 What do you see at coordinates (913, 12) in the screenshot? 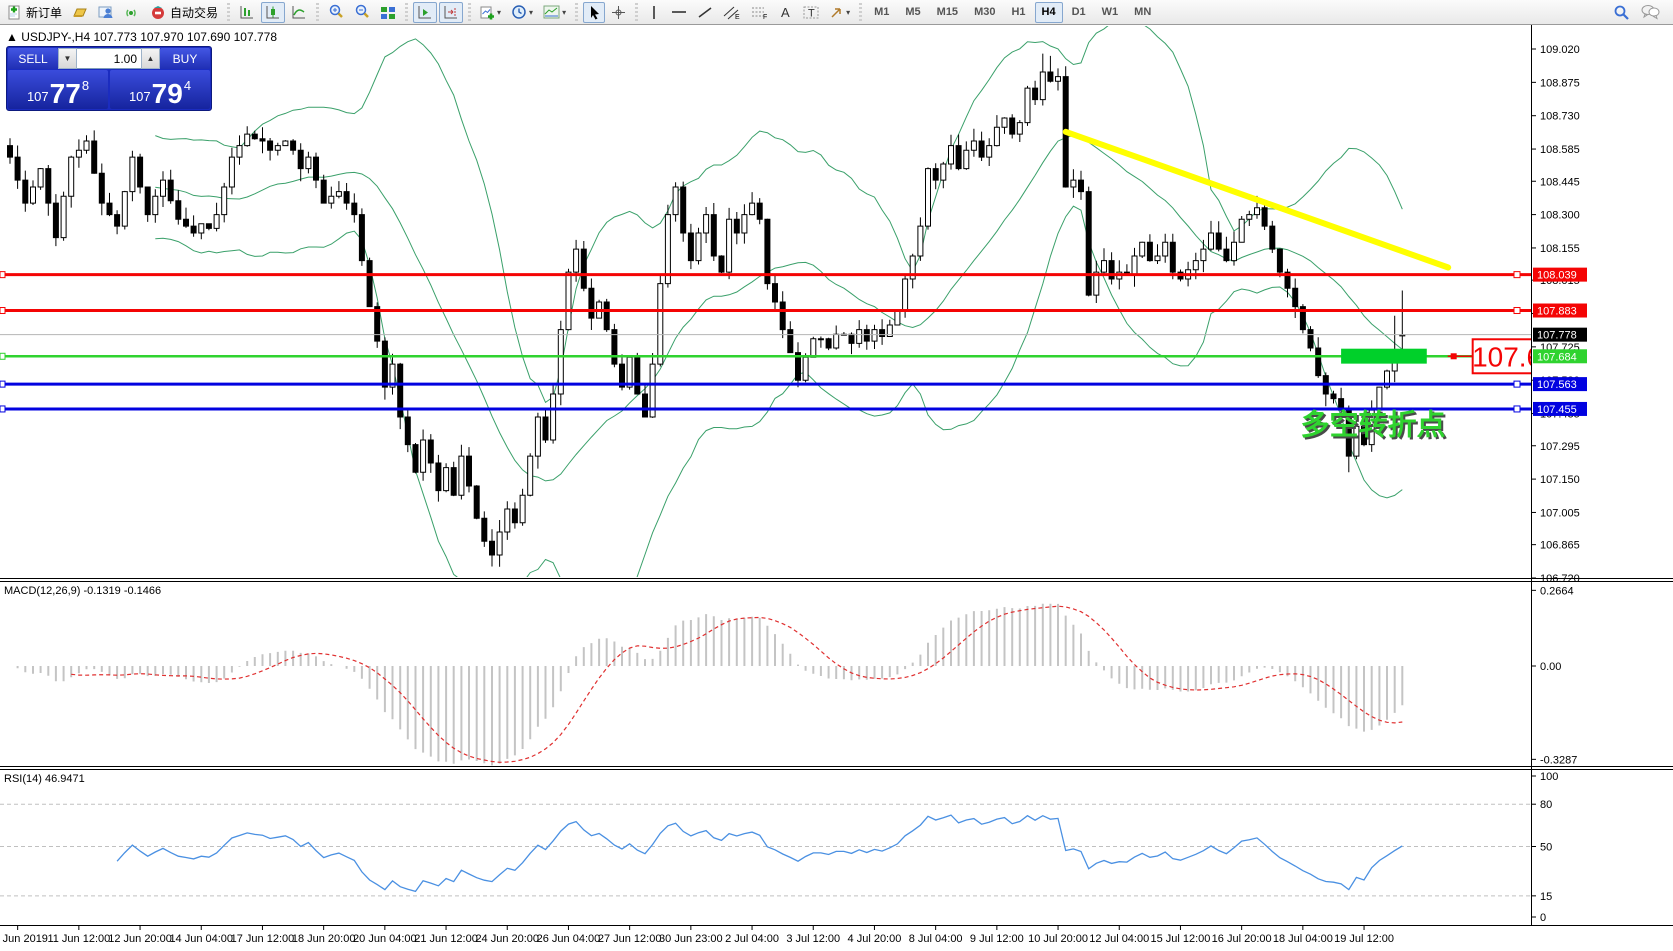
I see `timeframe-button-M5: M5` at bounding box center [913, 12].